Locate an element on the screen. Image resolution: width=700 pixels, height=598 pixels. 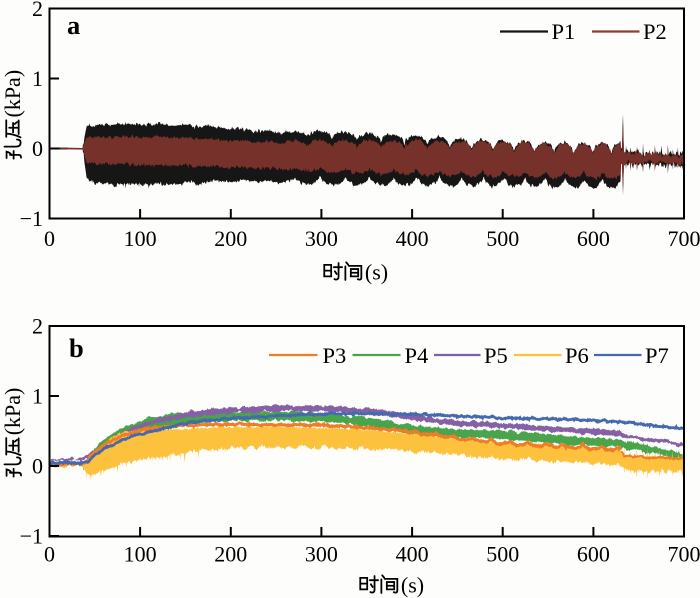
svg-text: P7 is located at coordinates (657, 355).